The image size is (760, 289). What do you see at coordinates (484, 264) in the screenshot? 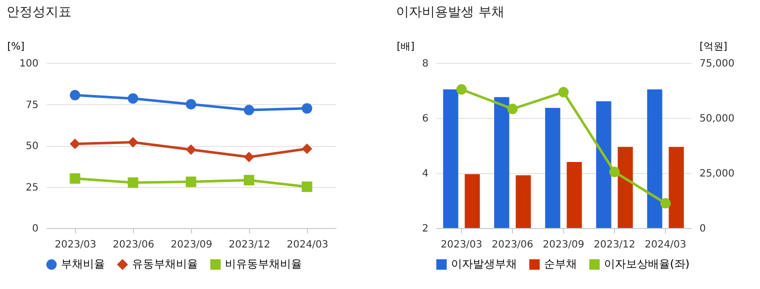
I see `legend-label: 이자발생부채` at bounding box center [484, 264].